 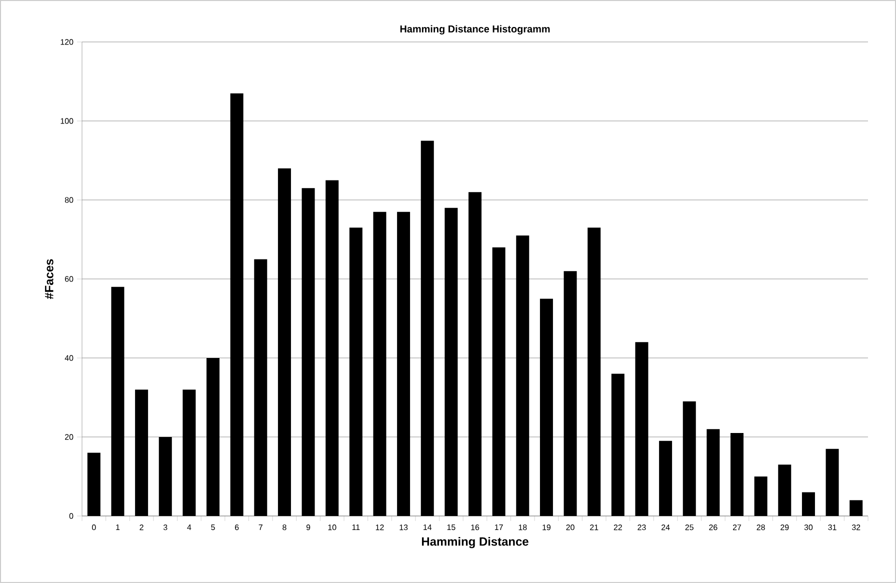 I want to click on y-axis-title: #Faces, so click(x=49, y=279).